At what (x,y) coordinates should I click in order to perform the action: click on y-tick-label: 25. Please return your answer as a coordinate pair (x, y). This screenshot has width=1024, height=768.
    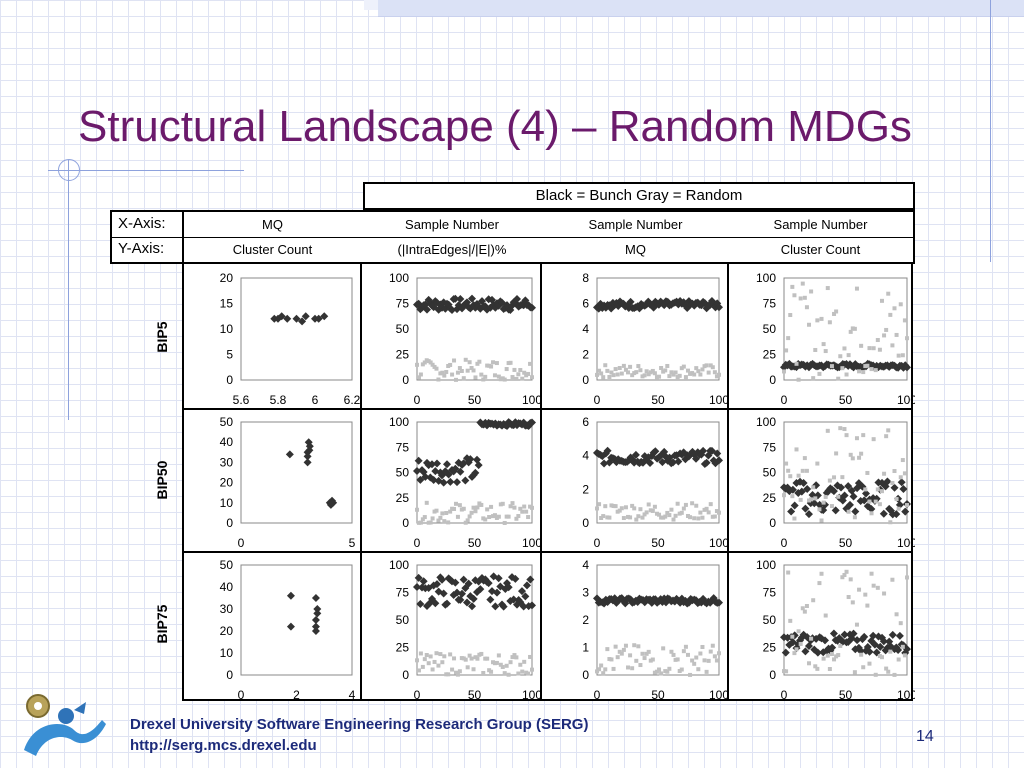
    Looking at the image, I should click on (403, 648).